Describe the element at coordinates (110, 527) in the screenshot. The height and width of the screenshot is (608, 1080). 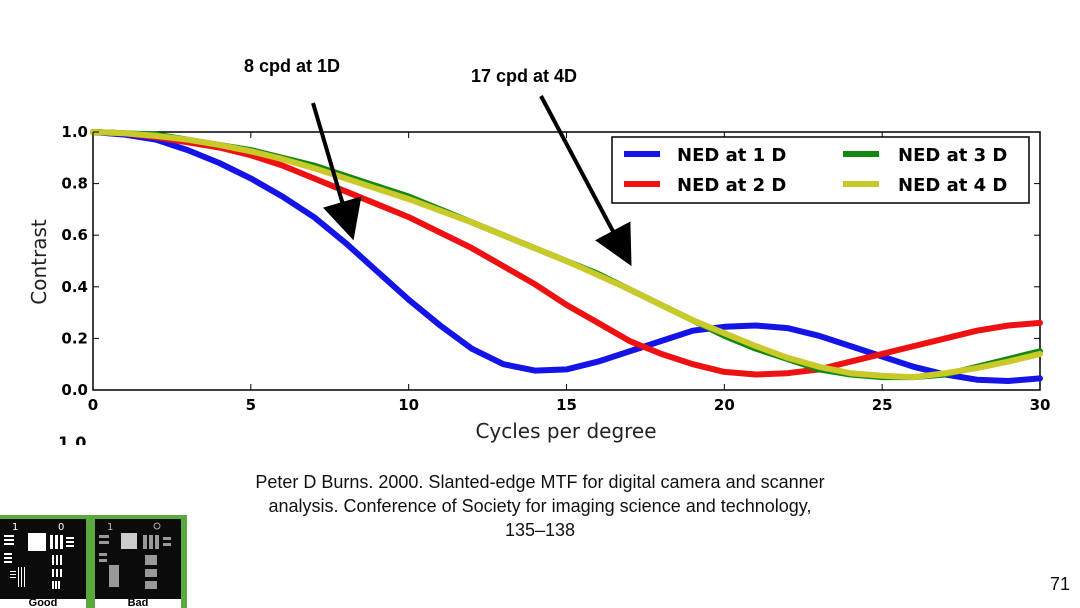
I see `bad-number-1: 1` at that location.